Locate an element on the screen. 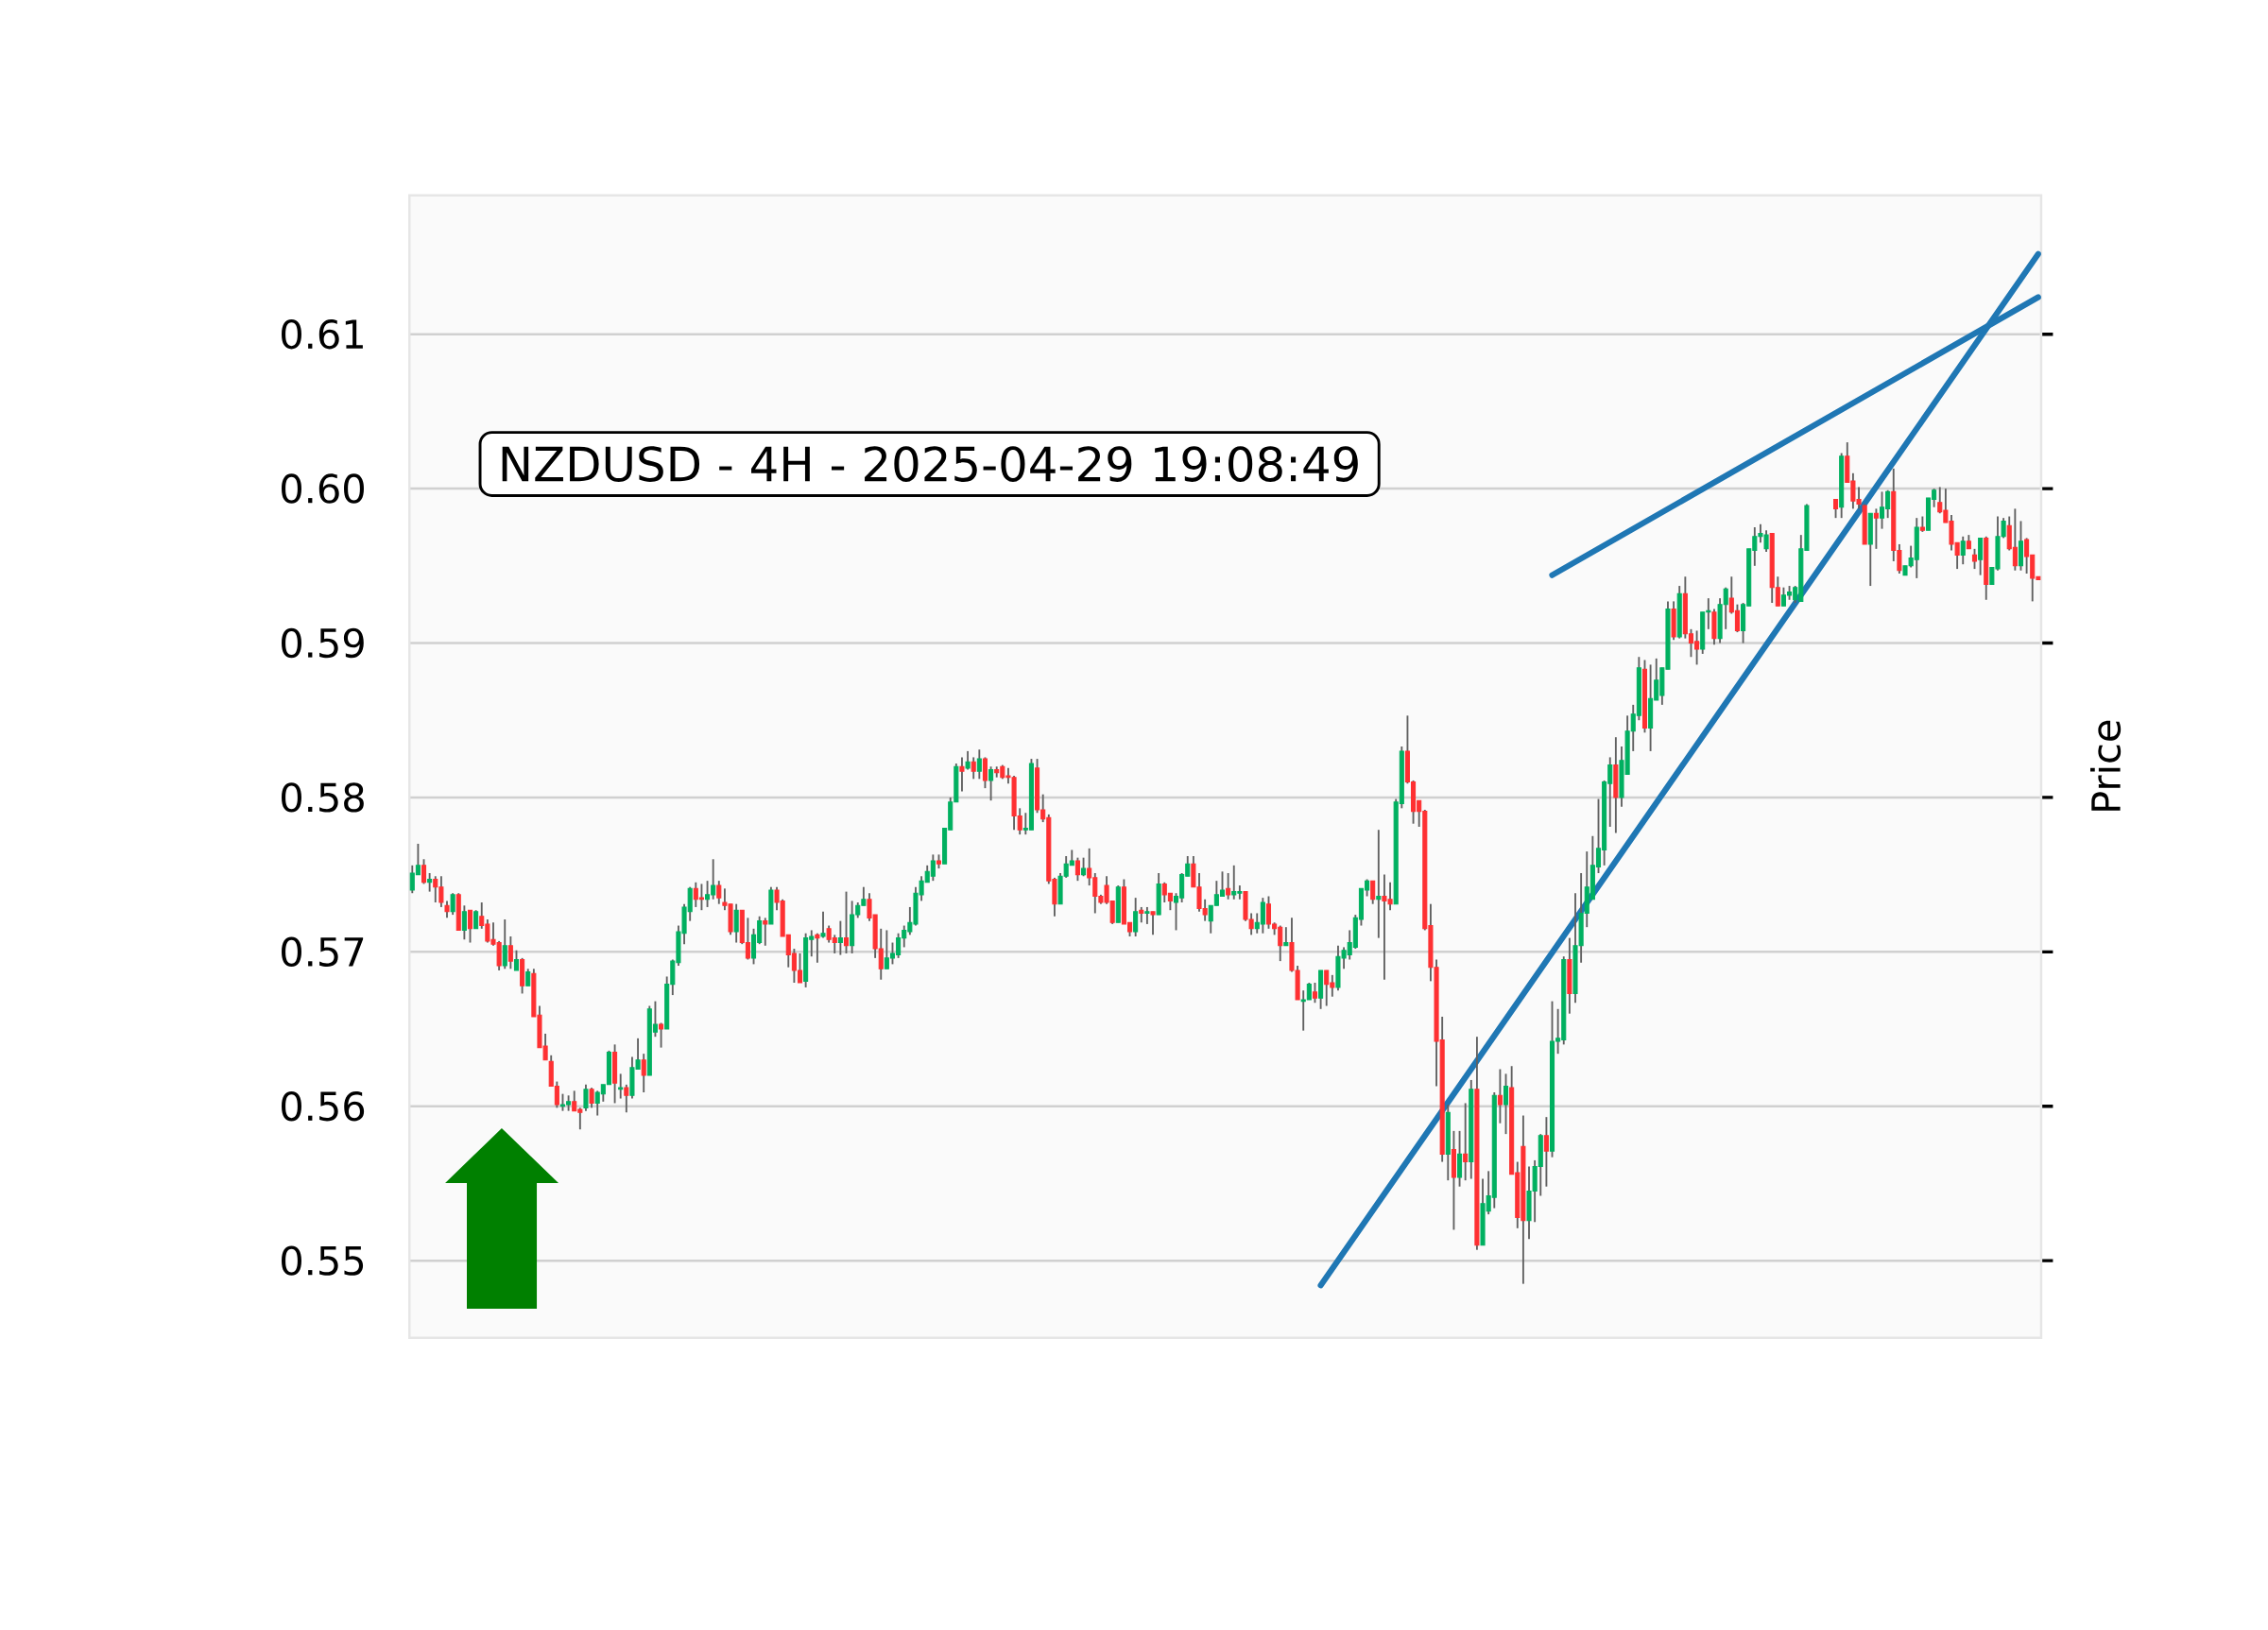  y-tick-label: 0.55 is located at coordinates (323, 1260).